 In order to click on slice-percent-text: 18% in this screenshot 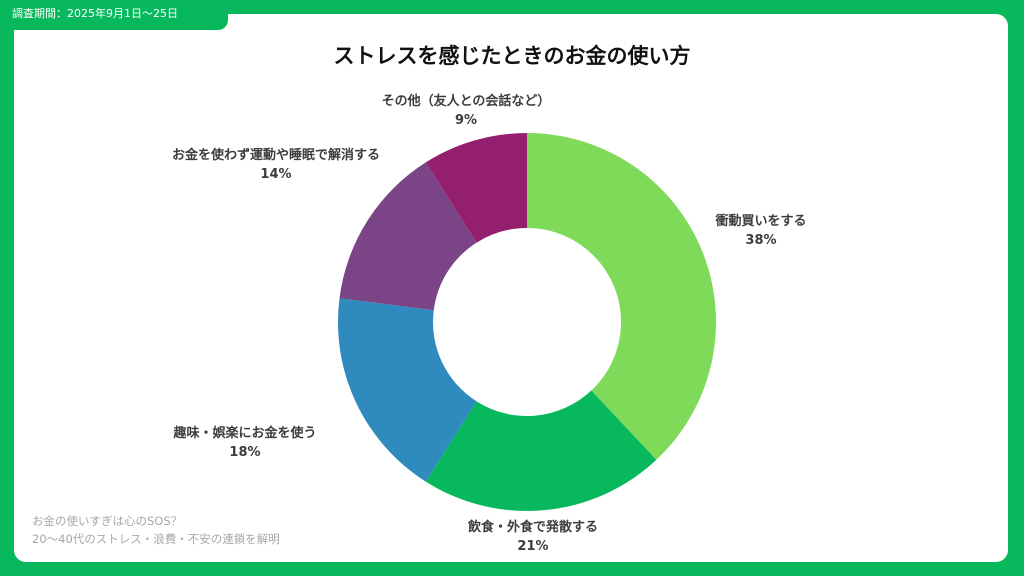, I will do `click(245, 452)`.